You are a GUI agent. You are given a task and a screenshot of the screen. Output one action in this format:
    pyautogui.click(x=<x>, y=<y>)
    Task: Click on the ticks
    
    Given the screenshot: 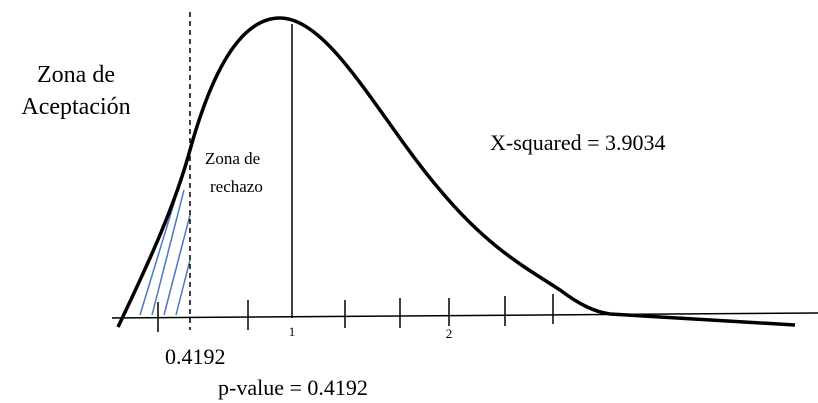 What is the action you would take?
    pyautogui.click(x=355, y=313)
    